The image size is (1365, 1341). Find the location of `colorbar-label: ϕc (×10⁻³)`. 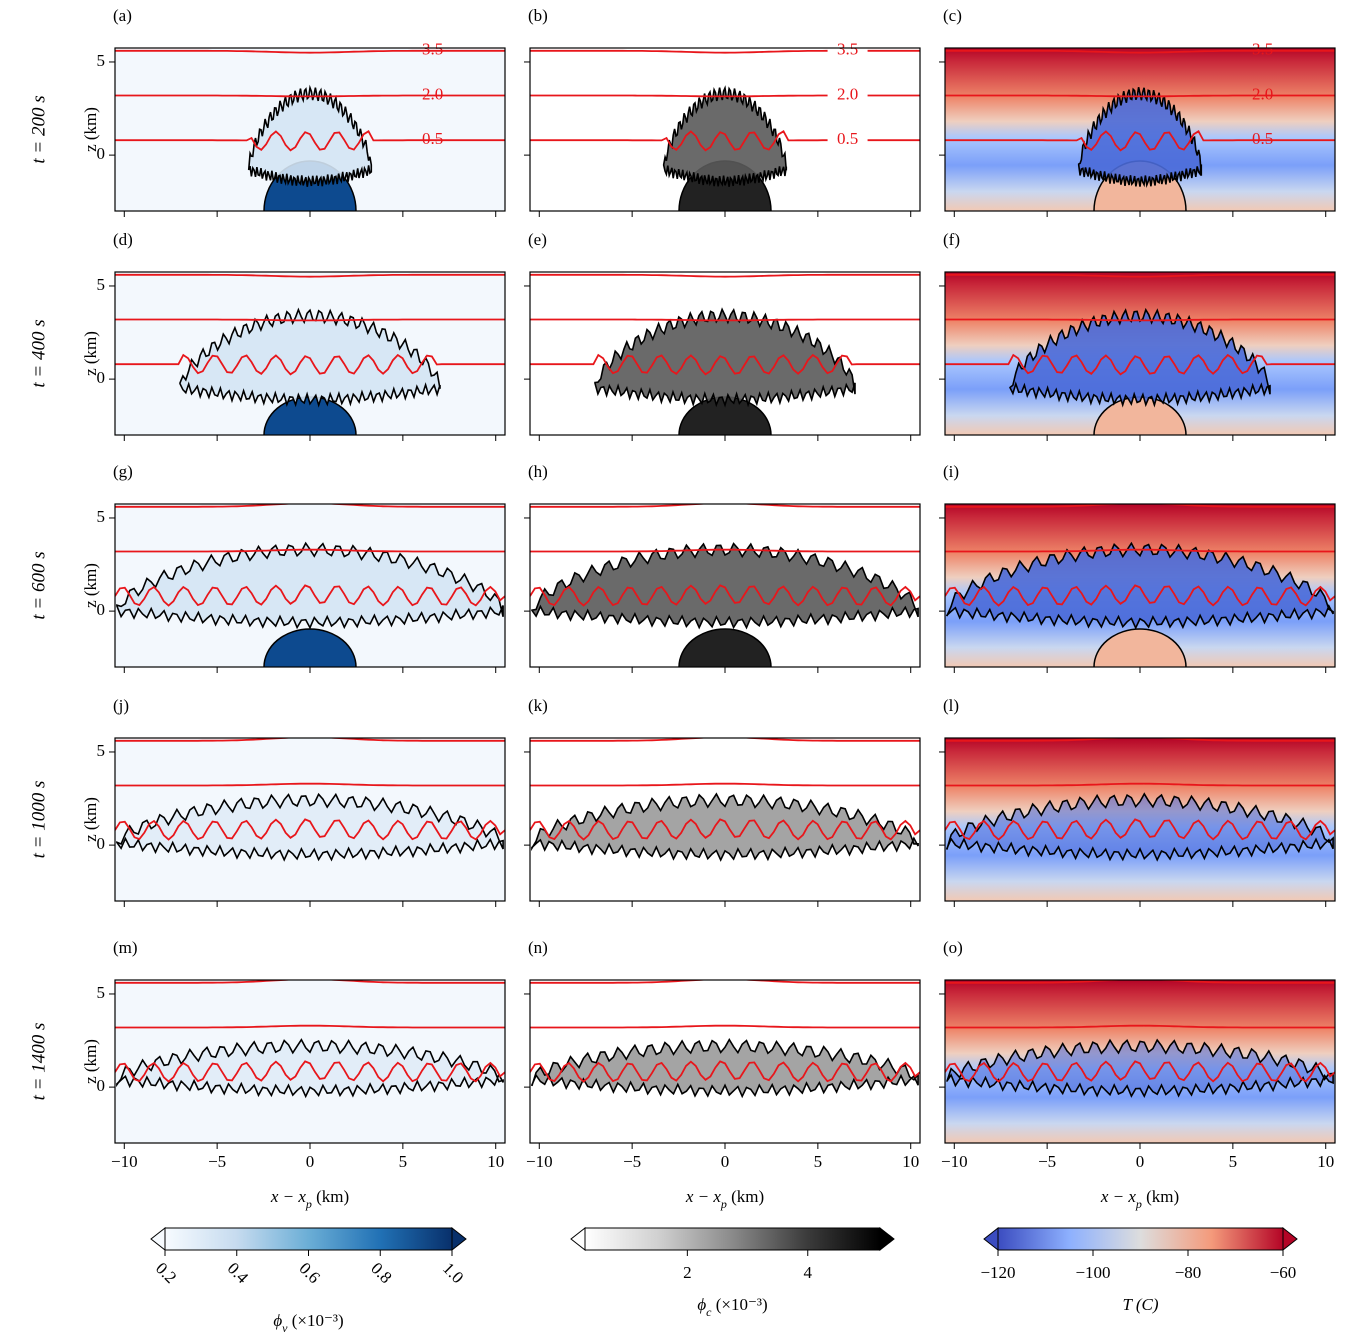

colorbar-label: ϕc (×10⁻³) is located at coordinates (732, 1307).